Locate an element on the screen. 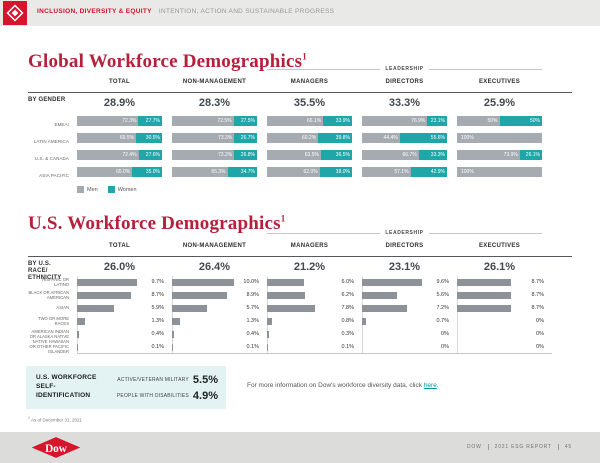 Image resolution: width=600 pixels, height=463 pixels. race-bar-row: 1.3% is located at coordinates (219, 321).